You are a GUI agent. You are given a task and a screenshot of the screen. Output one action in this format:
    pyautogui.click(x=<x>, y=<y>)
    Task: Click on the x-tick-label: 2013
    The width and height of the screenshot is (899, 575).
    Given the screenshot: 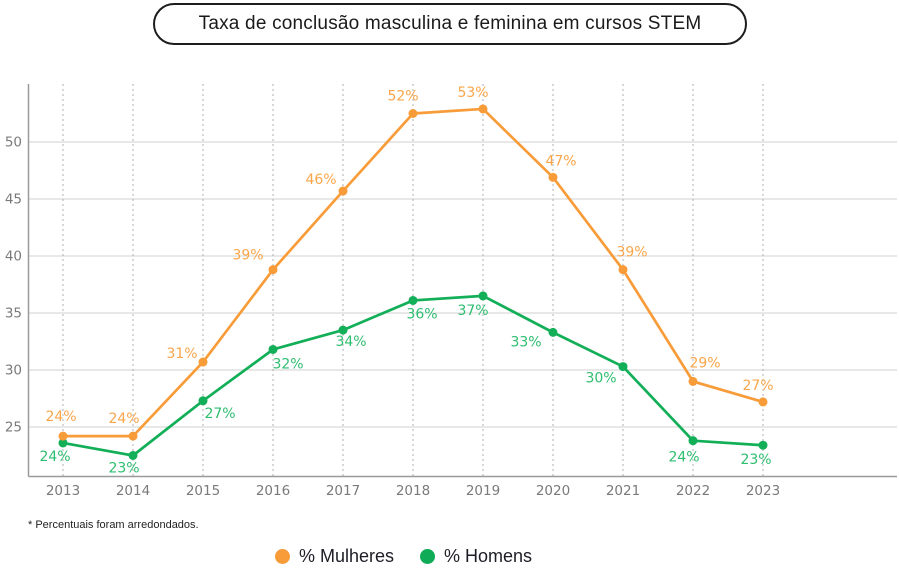 What is the action you would take?
    pyautogui.click(x=63, y=491)
    